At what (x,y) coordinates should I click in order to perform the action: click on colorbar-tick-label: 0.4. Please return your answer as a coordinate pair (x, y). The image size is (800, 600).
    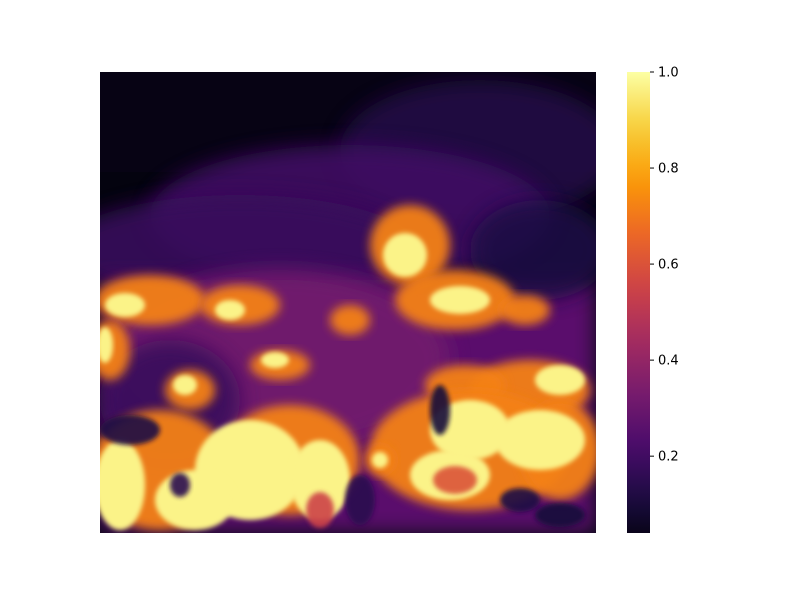
    Looking at the image, I should click on (668, 361).